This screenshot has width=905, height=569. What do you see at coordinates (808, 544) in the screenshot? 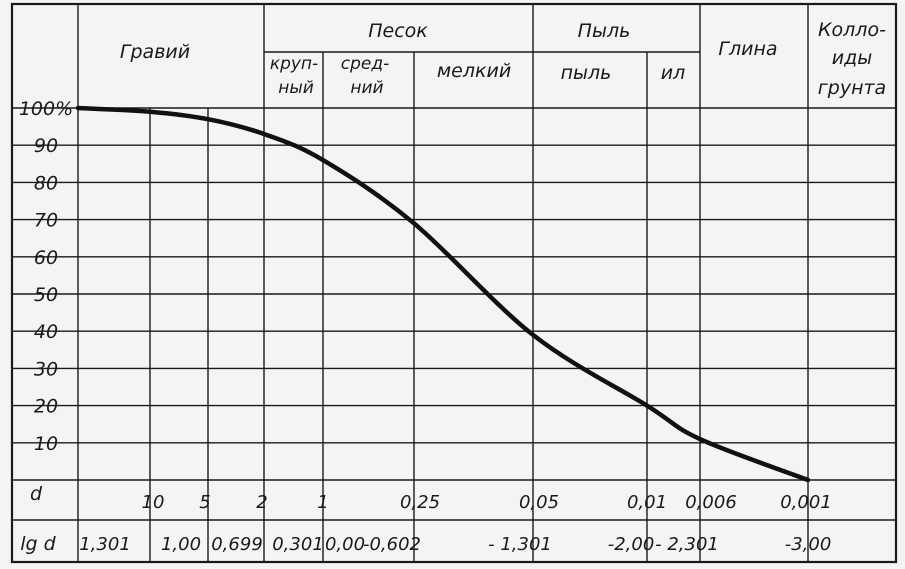
I see `lgd-label: -3,00` at bounding box center [808, 544].